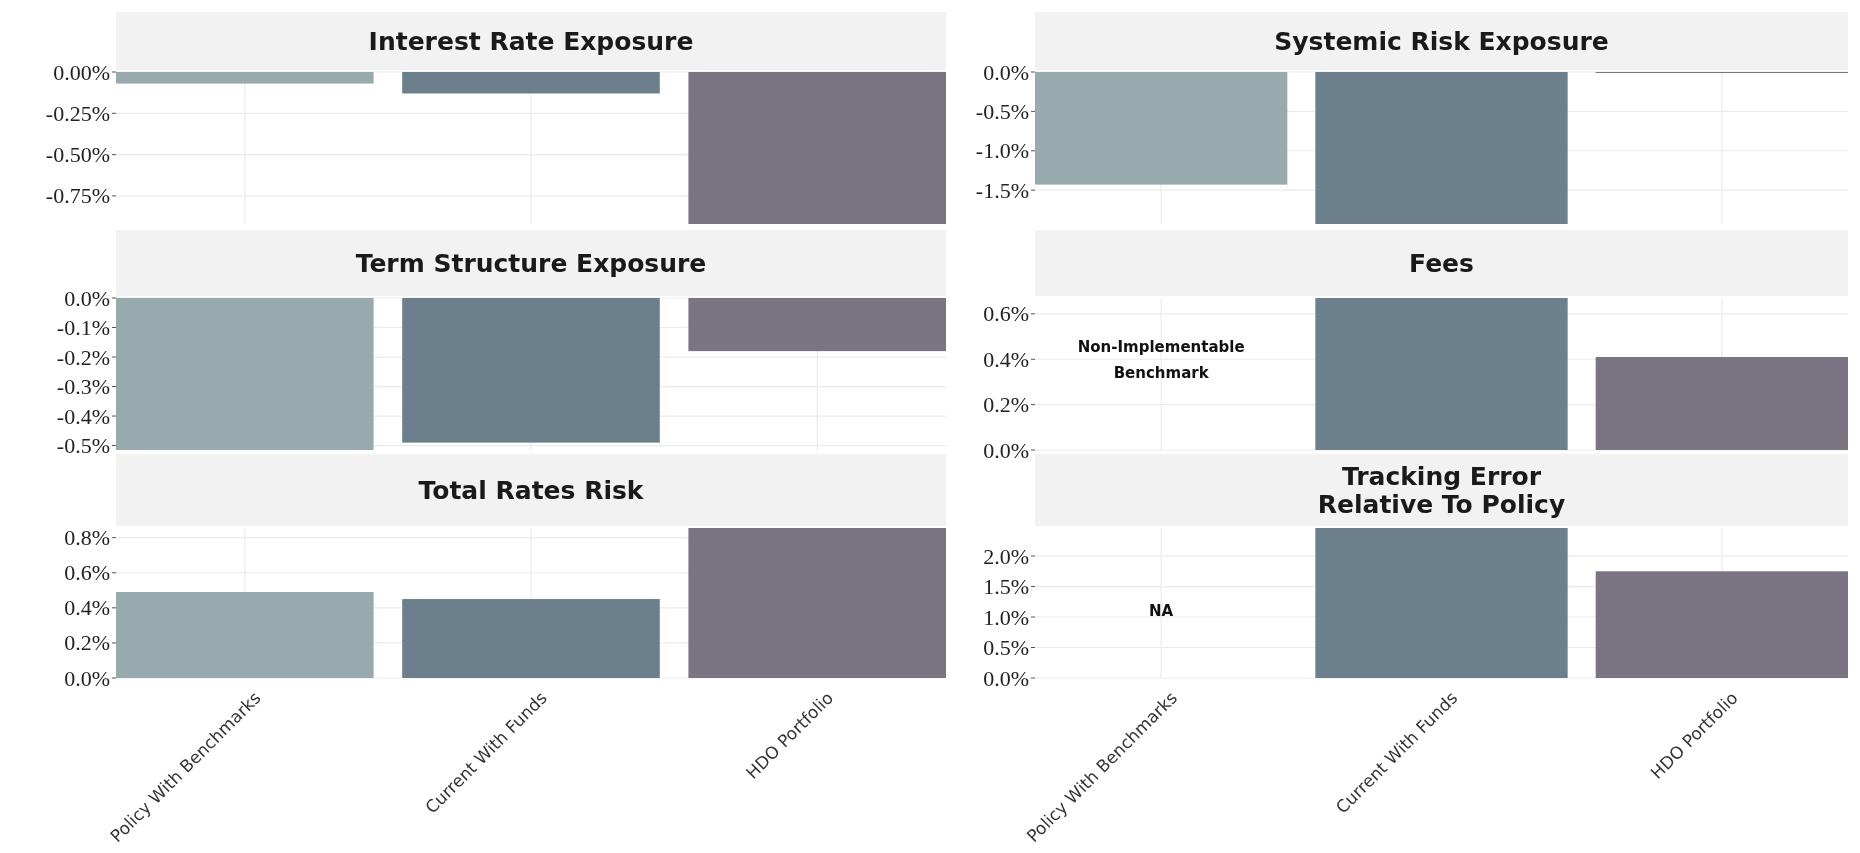 The width and height of the screenshot is (1860, 853). What do you see at coordinates (1441, 490) in the screenshot?
I see `chart-title: Tracking Error Relative To Policy` at bounding box center [1441, 490].